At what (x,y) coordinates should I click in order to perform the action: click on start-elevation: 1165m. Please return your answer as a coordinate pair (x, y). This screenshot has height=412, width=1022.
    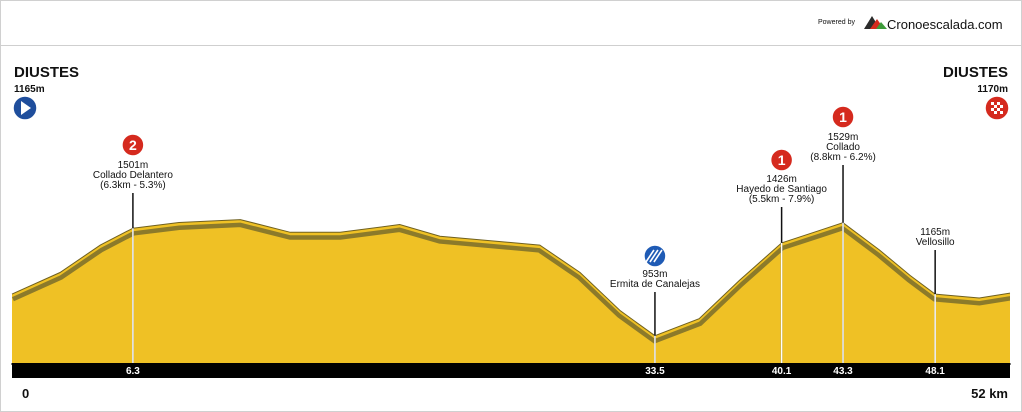
    Looking at the image, I should click on (29, 89).